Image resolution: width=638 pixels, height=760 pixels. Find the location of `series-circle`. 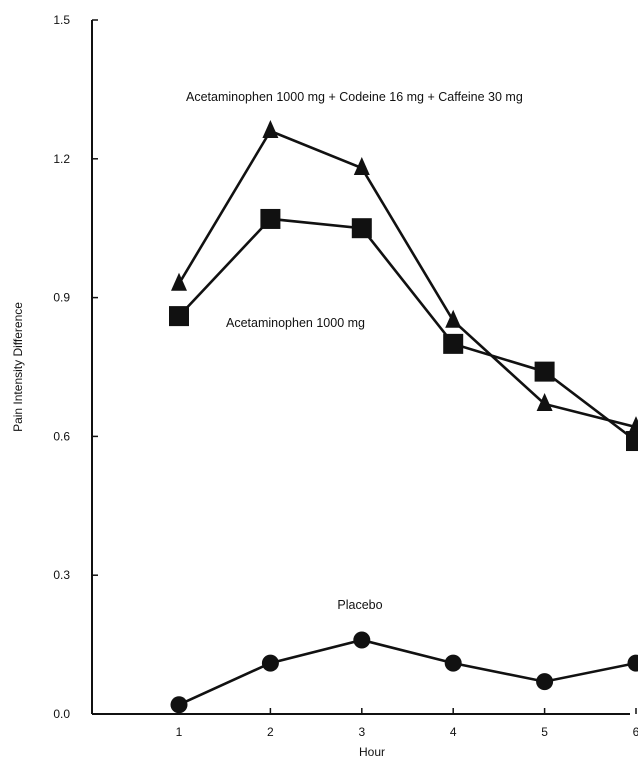

series-circle is located at coordinates (404, 672).